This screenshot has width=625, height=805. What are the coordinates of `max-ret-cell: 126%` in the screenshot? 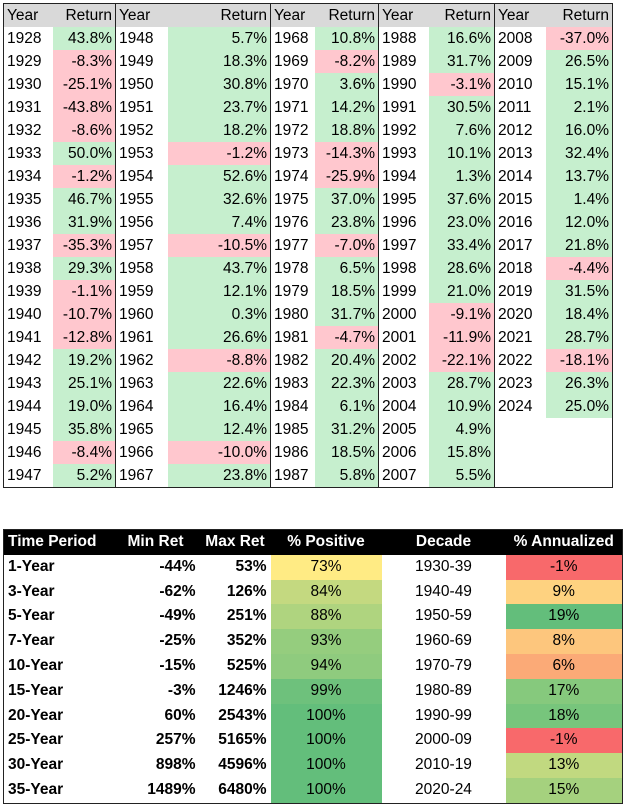 It's located at (246, 591).